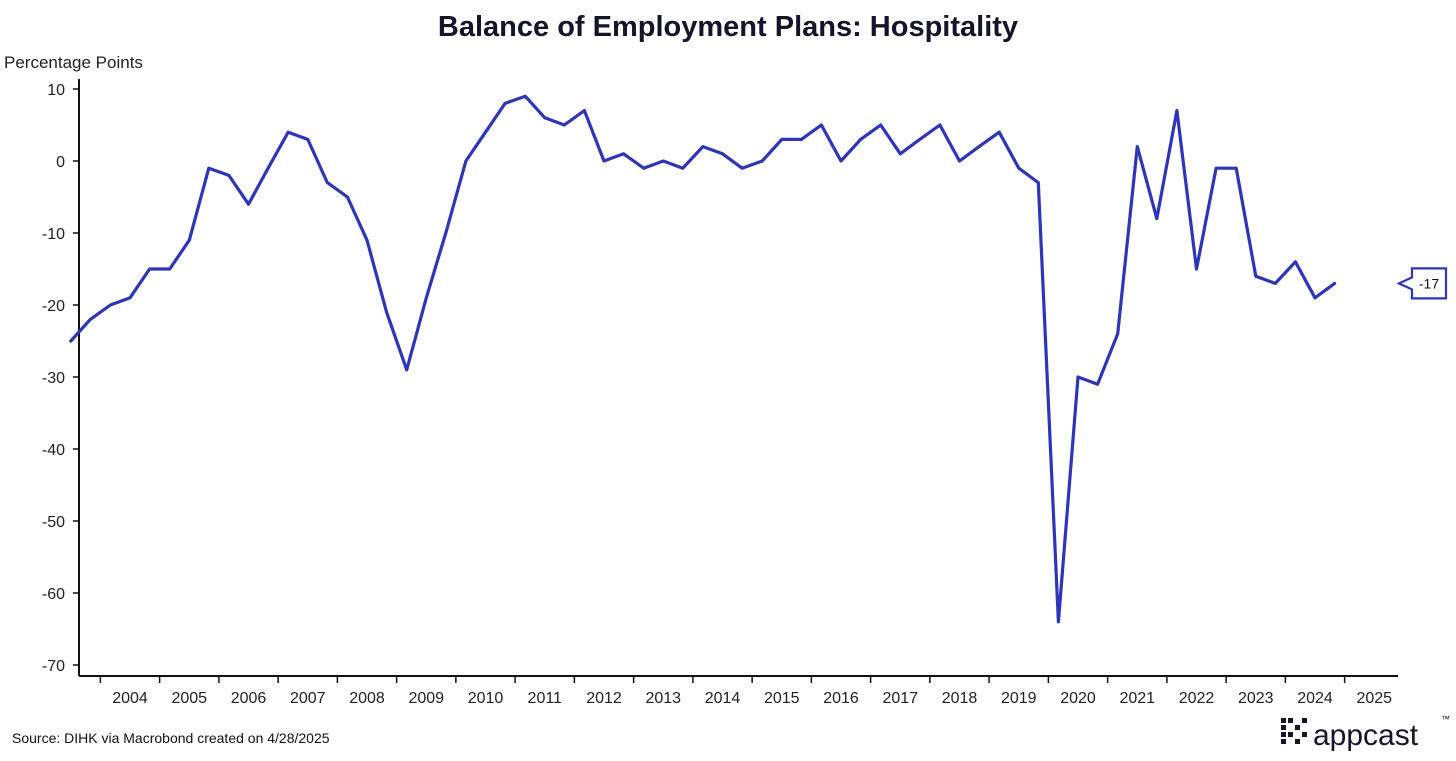 This screenshot has width=1456, height=761. Describe the element at coordinates (1294, 731) in the screenshot. I see `appcast-logo-mark` at that location.